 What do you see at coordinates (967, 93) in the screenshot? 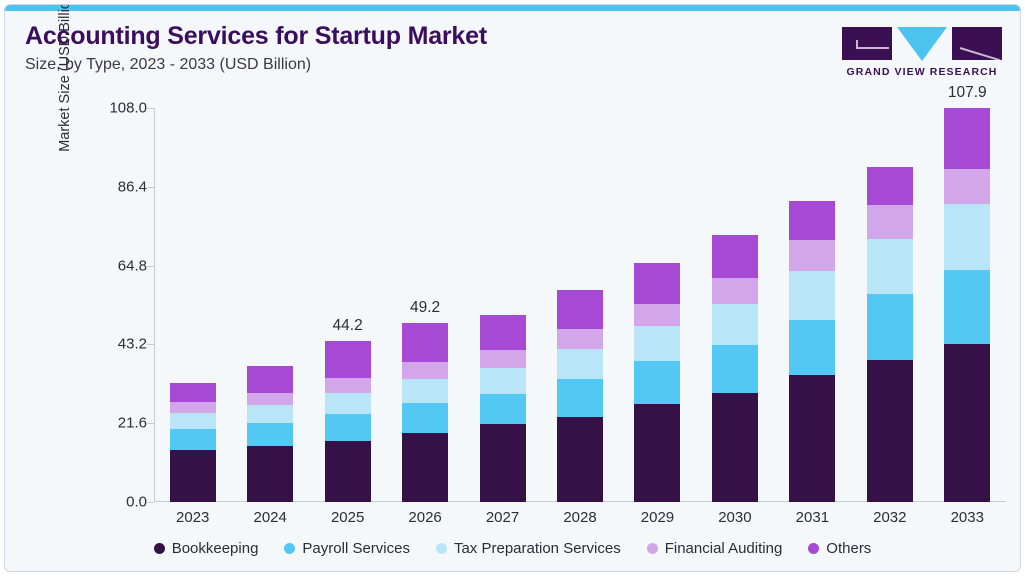
I see `bar-value-label: 107.9` at bounding box center [967, 93].